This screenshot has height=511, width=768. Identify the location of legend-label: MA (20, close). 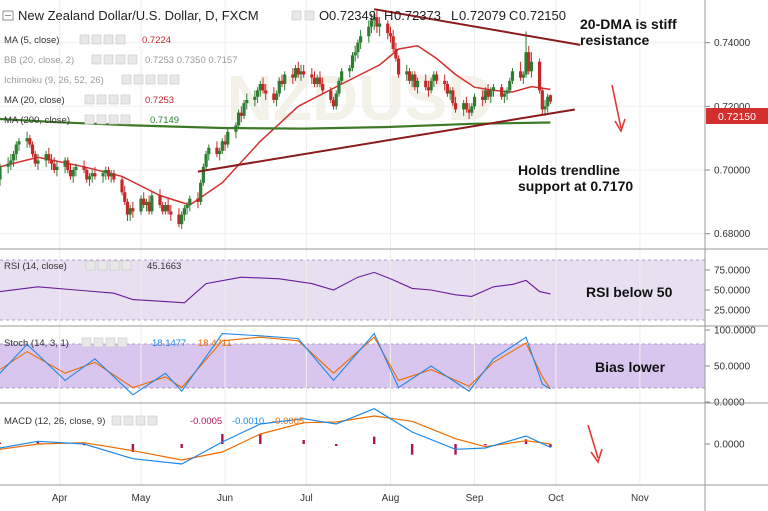
(34, 100).